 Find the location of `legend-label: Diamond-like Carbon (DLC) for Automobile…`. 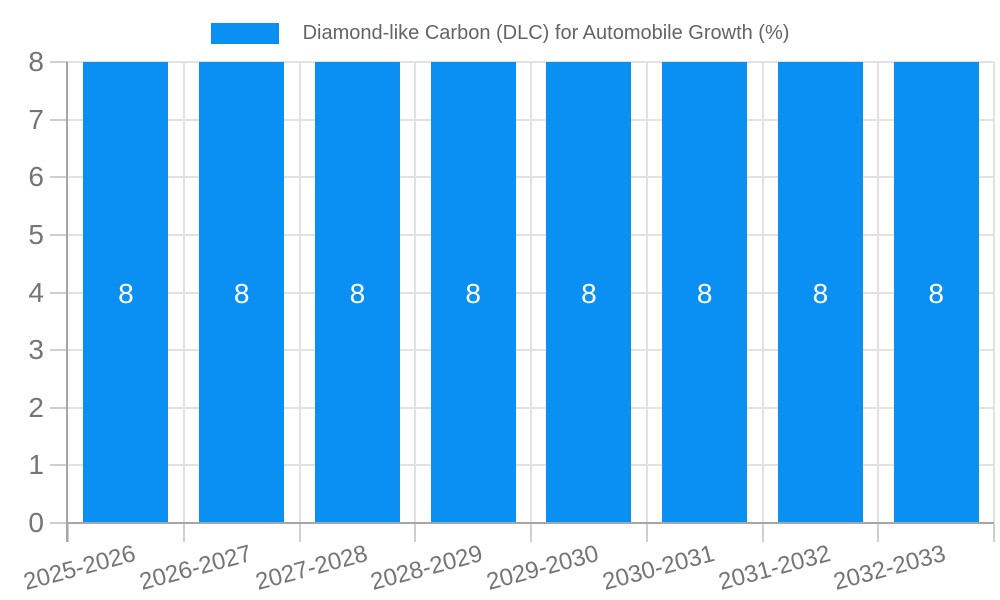

legend-label: Diamond-like Carbon (DLC) for Automobile… is located at coordinates (546, 33).